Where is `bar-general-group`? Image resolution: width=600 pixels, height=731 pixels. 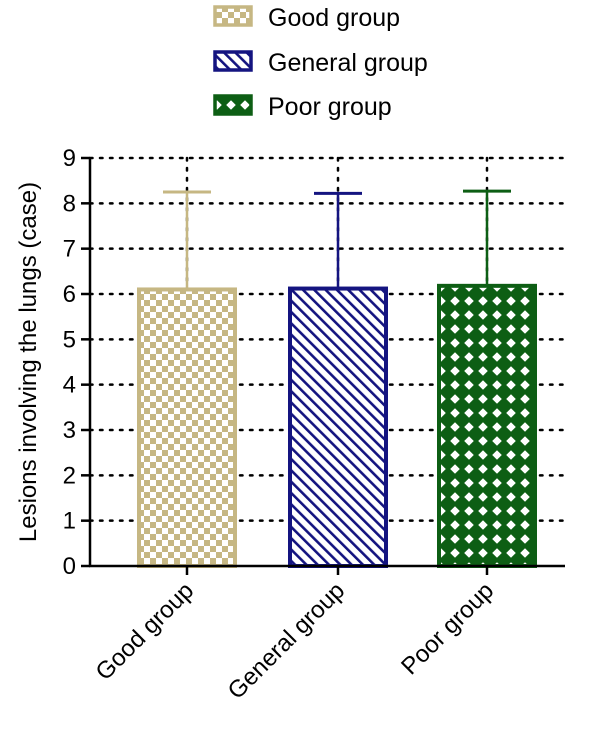
bar-general-group is located at coordinates (338, 427).